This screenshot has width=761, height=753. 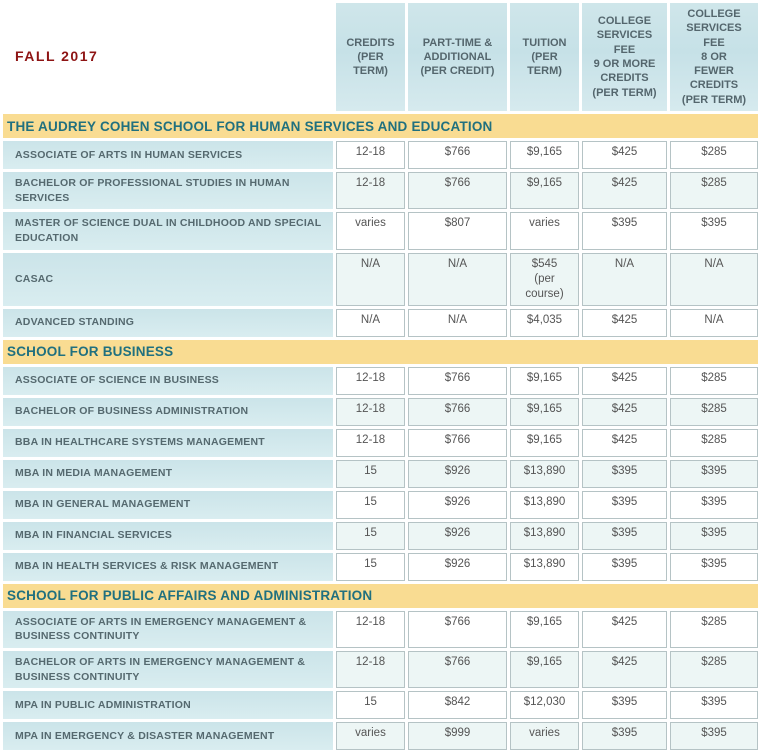 I want to click on program-label: MBA IN HEALTH SERVICES & RISK MANAGEMENT, so click(x=168, y=566).